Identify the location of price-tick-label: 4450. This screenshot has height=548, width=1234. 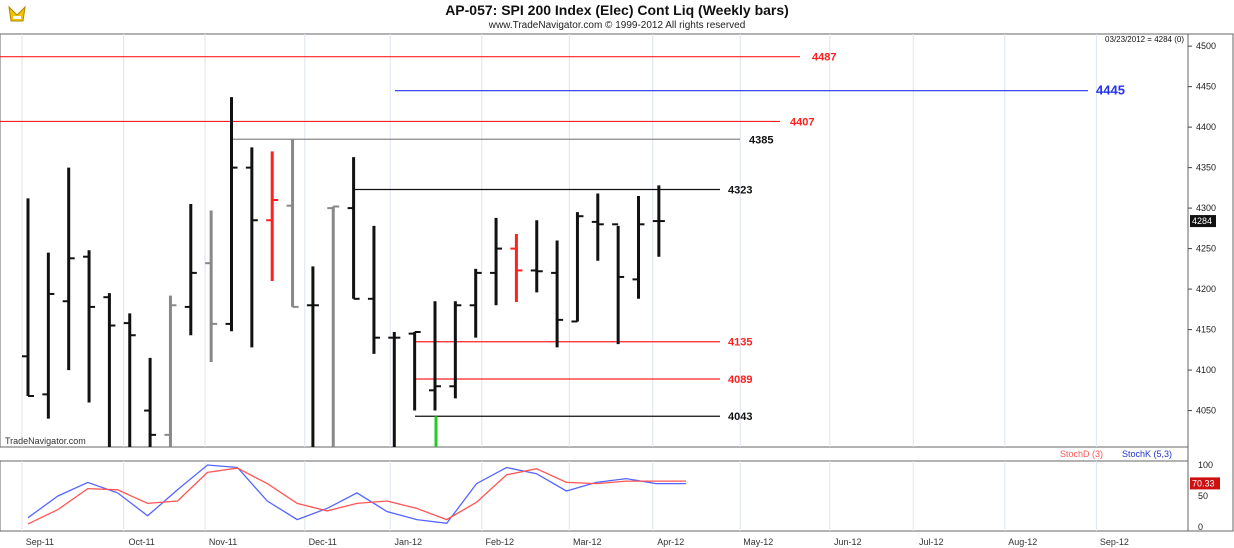
(1206, 87).